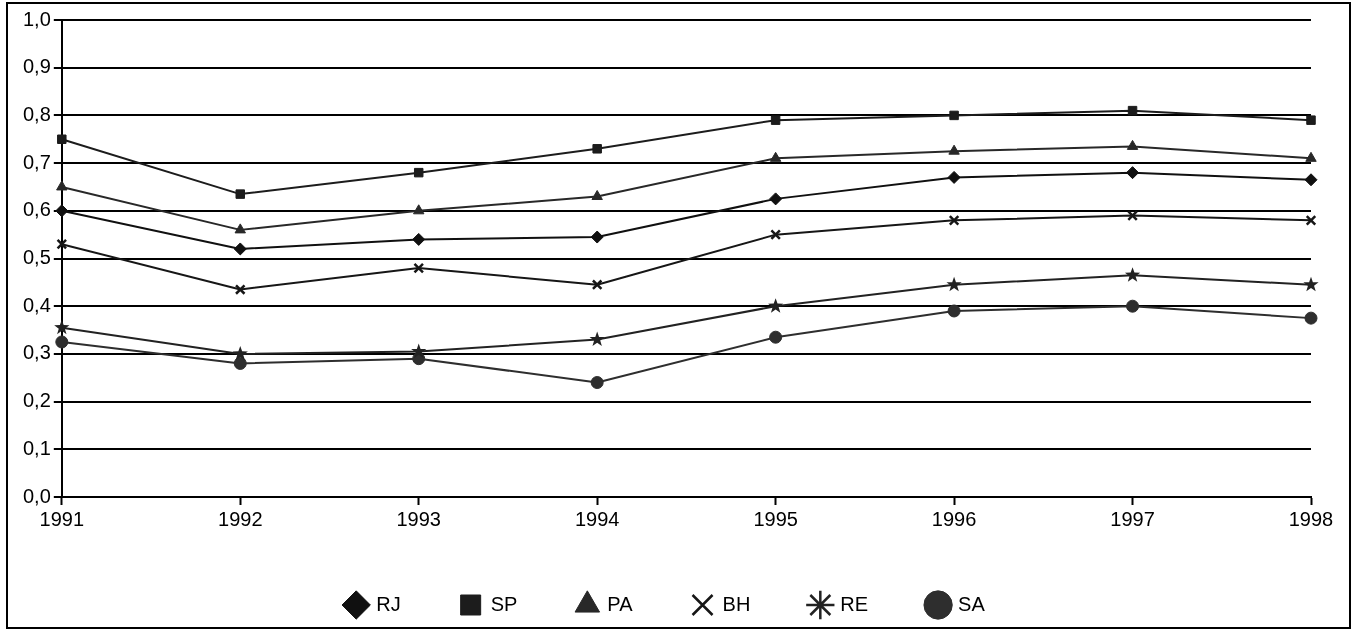  What do you see at coordinates (36, 66) in the screenshot?
I see `y-tick-label: 0,9` at bounding box center [36, 66].